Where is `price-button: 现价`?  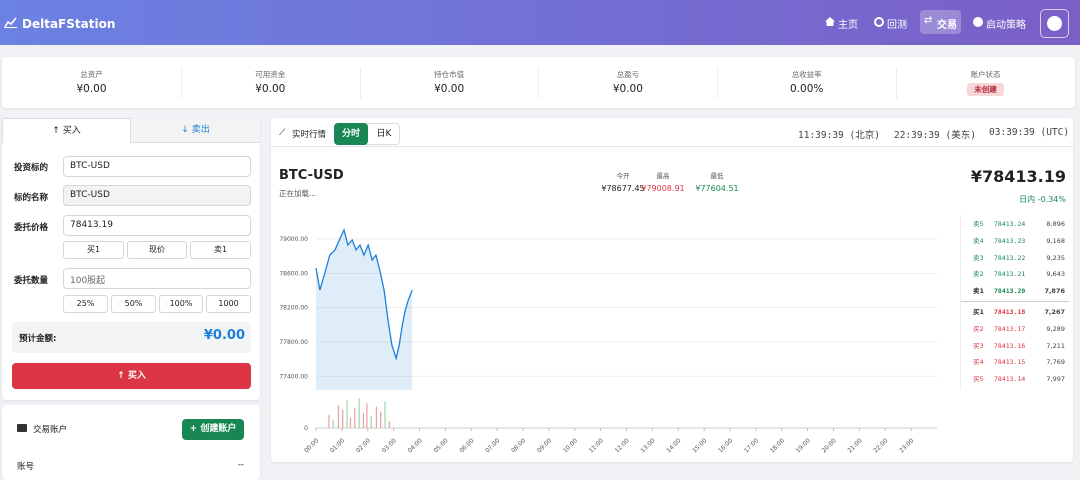
price-button: 现价 is located at coordinates (157, 250).